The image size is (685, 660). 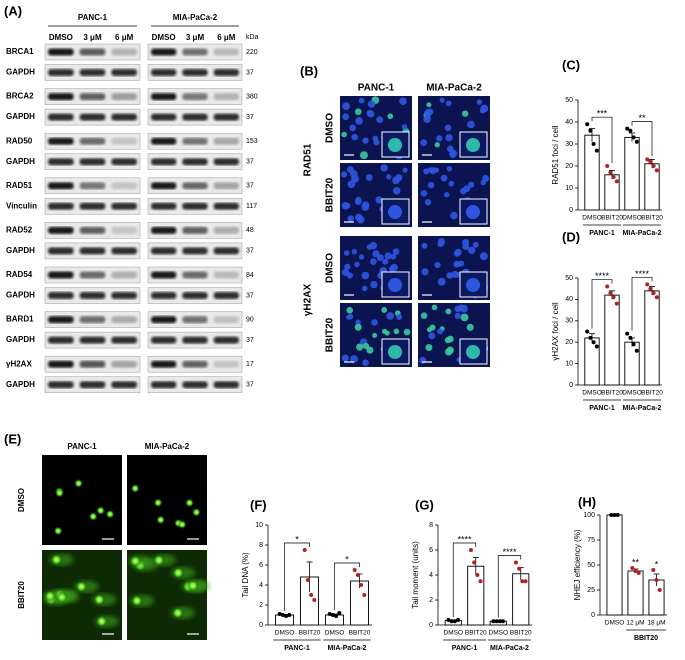 What do you see at coordinates (646, 638) in the screenshot?
I see `group-label: BBIT20` at bounding box center [646, 638].